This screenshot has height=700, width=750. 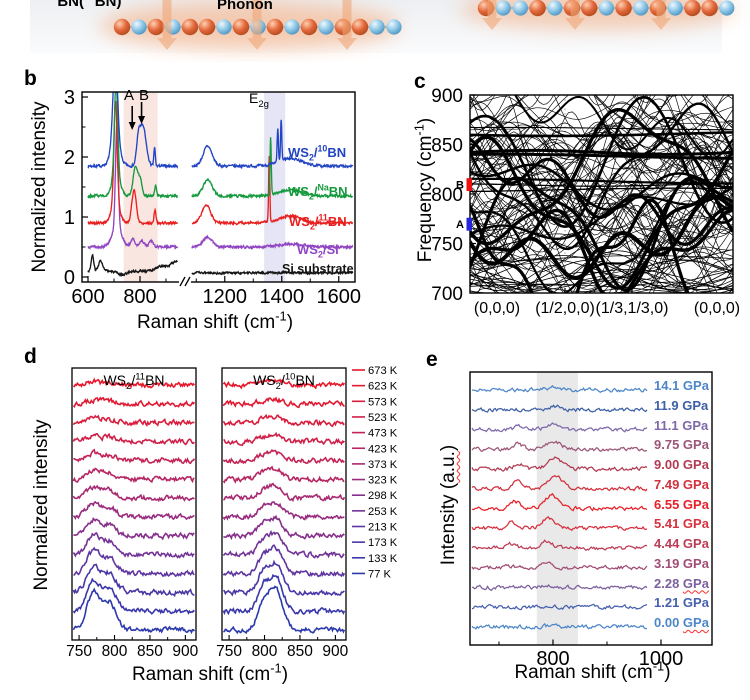 What do you see at coordinates (681, 523) in the screenshot?
I see `pressure-label: 5.41 GPa` at bounding box center [681, 523].